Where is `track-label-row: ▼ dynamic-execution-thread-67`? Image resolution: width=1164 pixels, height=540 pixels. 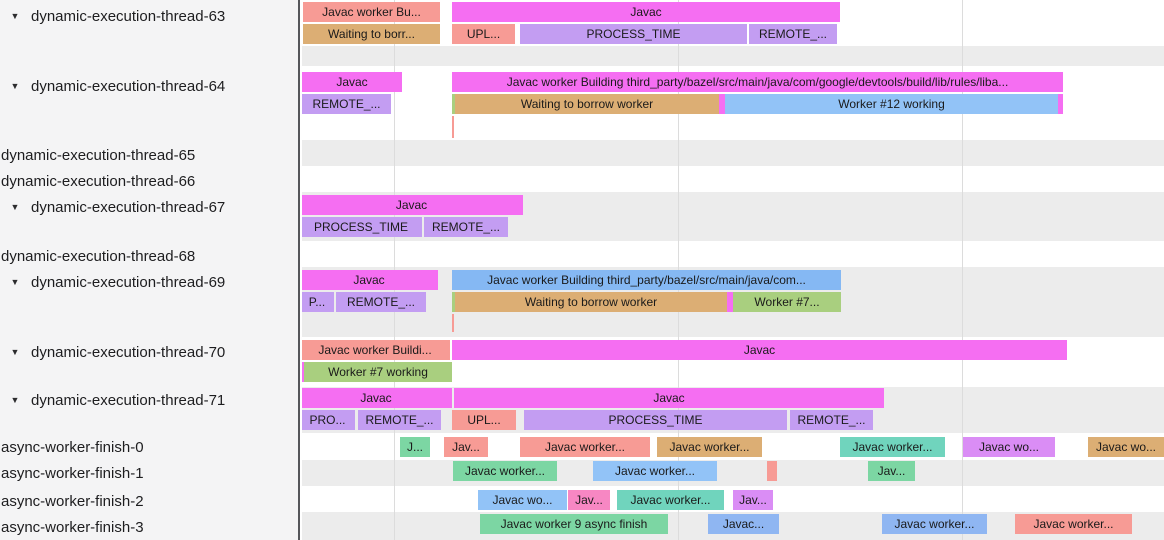 track-label-row: ▼ dynamic-execution-thread-67 is located at coordinates (149, 207).